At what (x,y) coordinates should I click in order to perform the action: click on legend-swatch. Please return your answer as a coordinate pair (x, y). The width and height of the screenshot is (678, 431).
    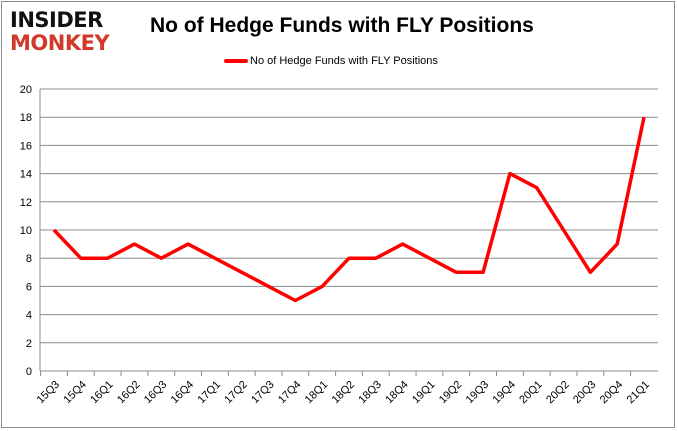
    Looking at the image, I should click on (236, 61).